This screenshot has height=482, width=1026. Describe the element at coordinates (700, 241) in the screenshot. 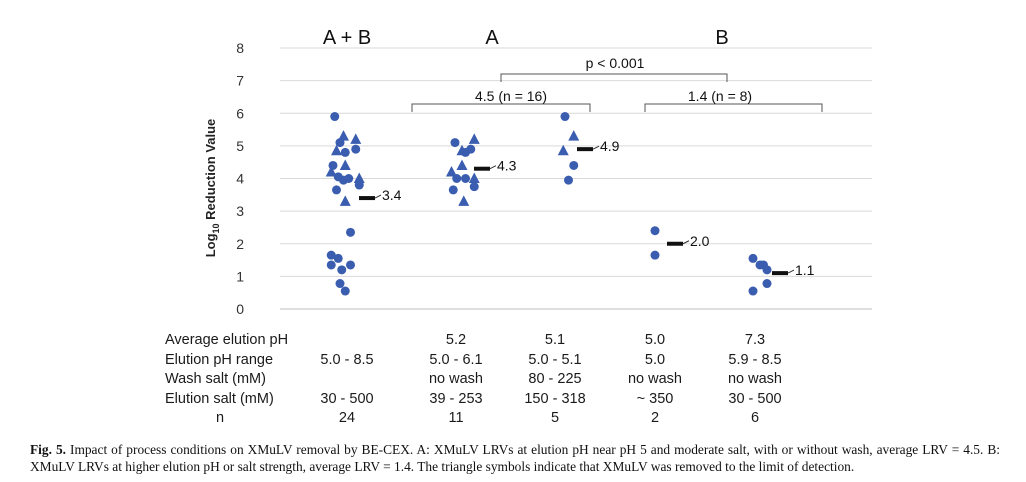

I see `mean-label-3: 2.0` at that location.